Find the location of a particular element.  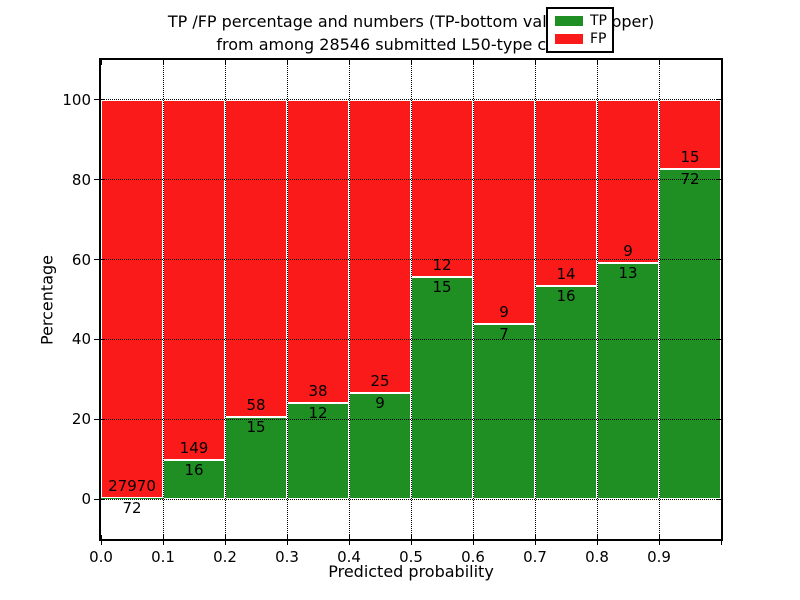

tp-count-label: 12 is located at coordinates (318, 413).